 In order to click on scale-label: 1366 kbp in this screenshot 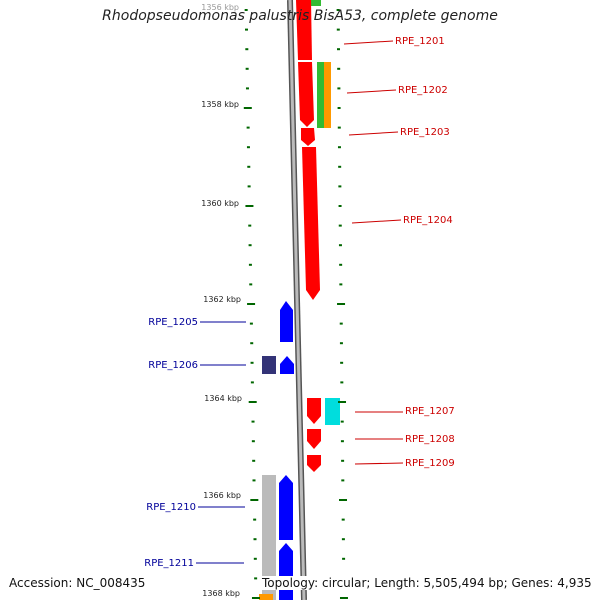, I will do `click(222, 495)`.